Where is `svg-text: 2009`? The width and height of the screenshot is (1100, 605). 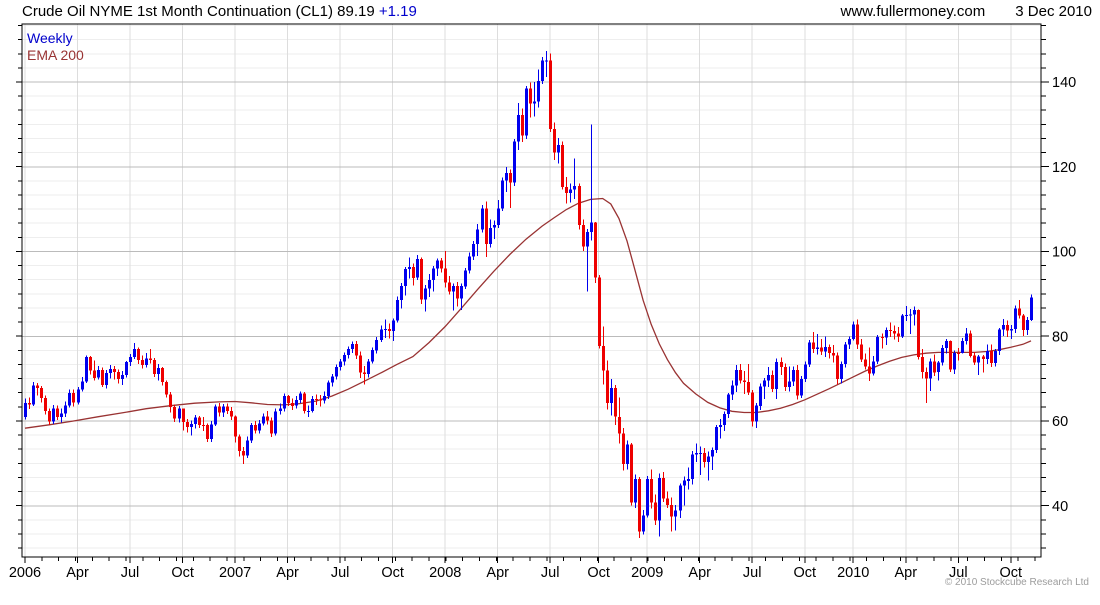
svg-text: 2009 is located at coordinates (647, 573).